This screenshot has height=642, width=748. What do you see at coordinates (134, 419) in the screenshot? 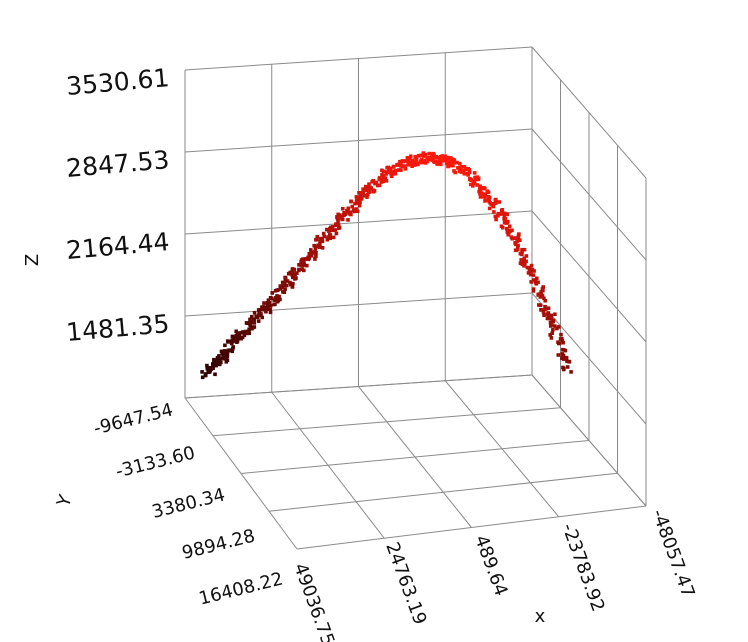
I see `y-tick-label: -9647.54` at bounding box center [134, 419].